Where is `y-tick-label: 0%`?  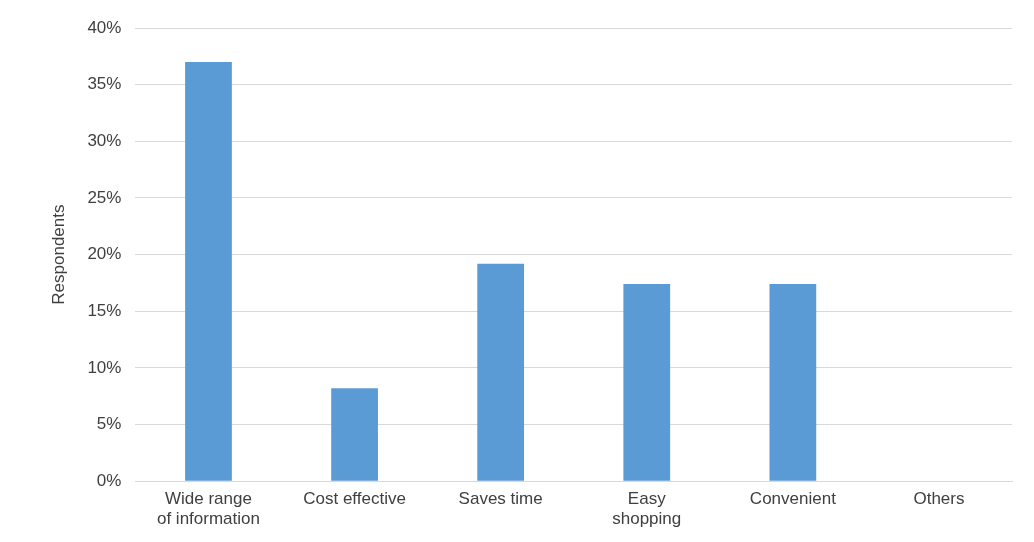
y-tick-label: 0% is located at coordinates (109, 480).